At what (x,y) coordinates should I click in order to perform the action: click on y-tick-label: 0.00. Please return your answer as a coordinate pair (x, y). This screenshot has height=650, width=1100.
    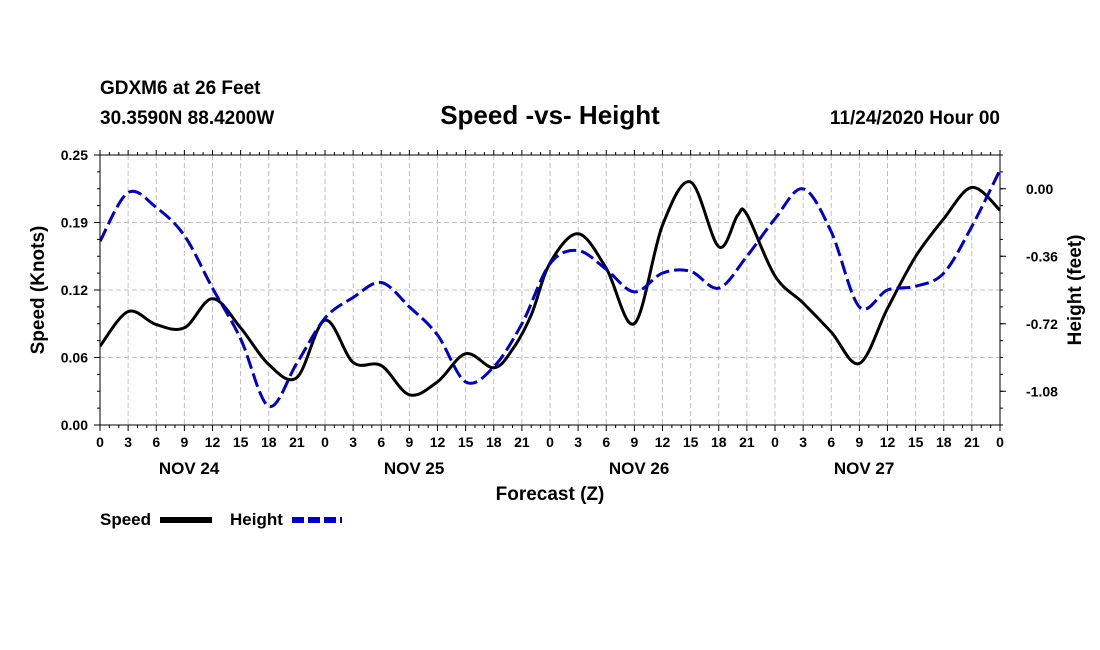
    Looking at the image, I should click on (74, 425).